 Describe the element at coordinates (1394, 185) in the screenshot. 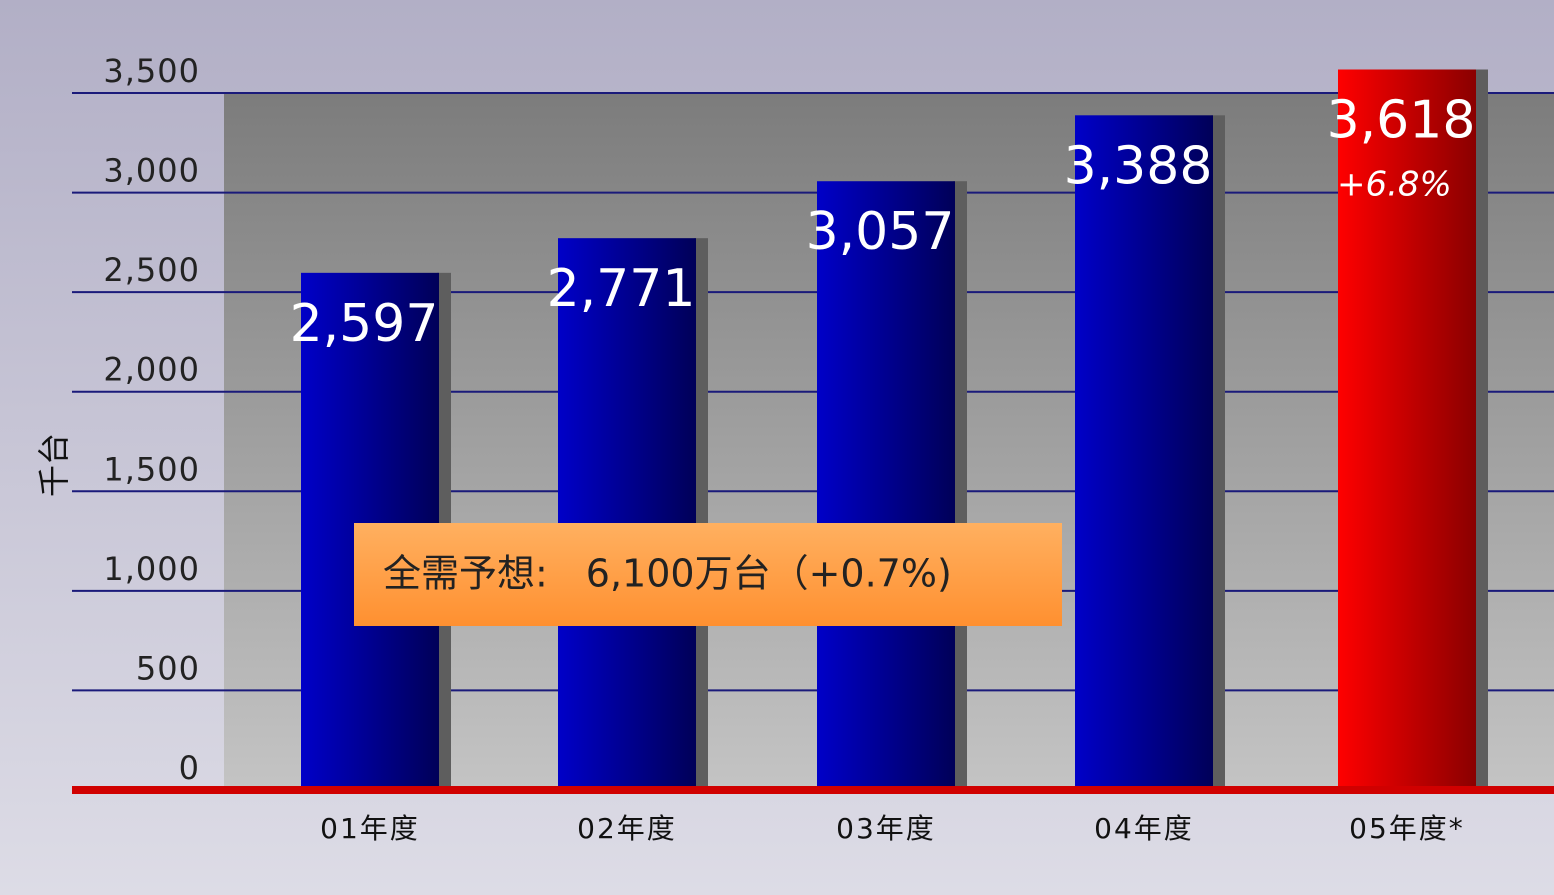

I see `growth-annotation: +6.8%` at that location.